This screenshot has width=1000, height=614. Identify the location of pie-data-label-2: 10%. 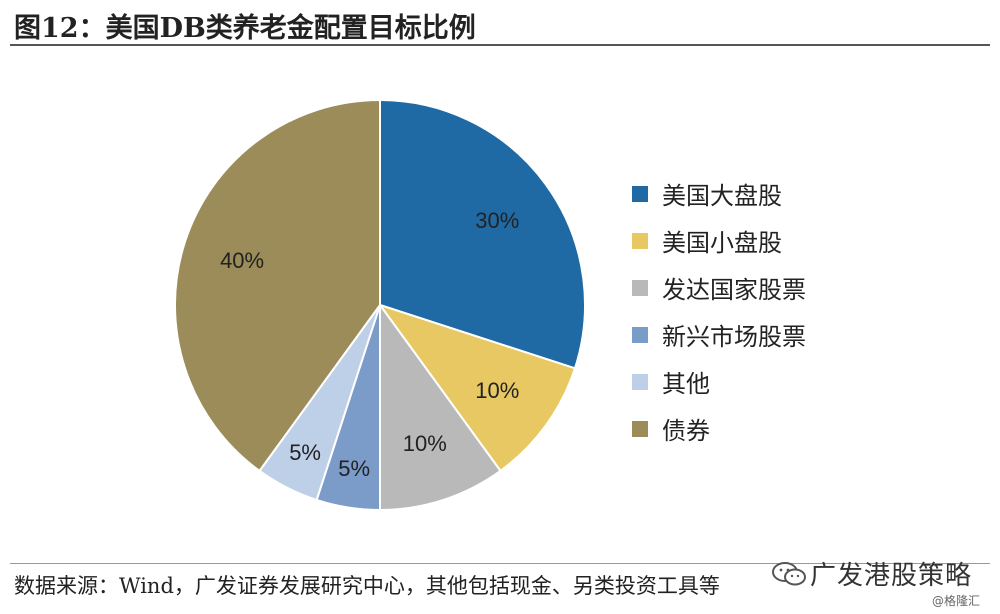
(497, 390).